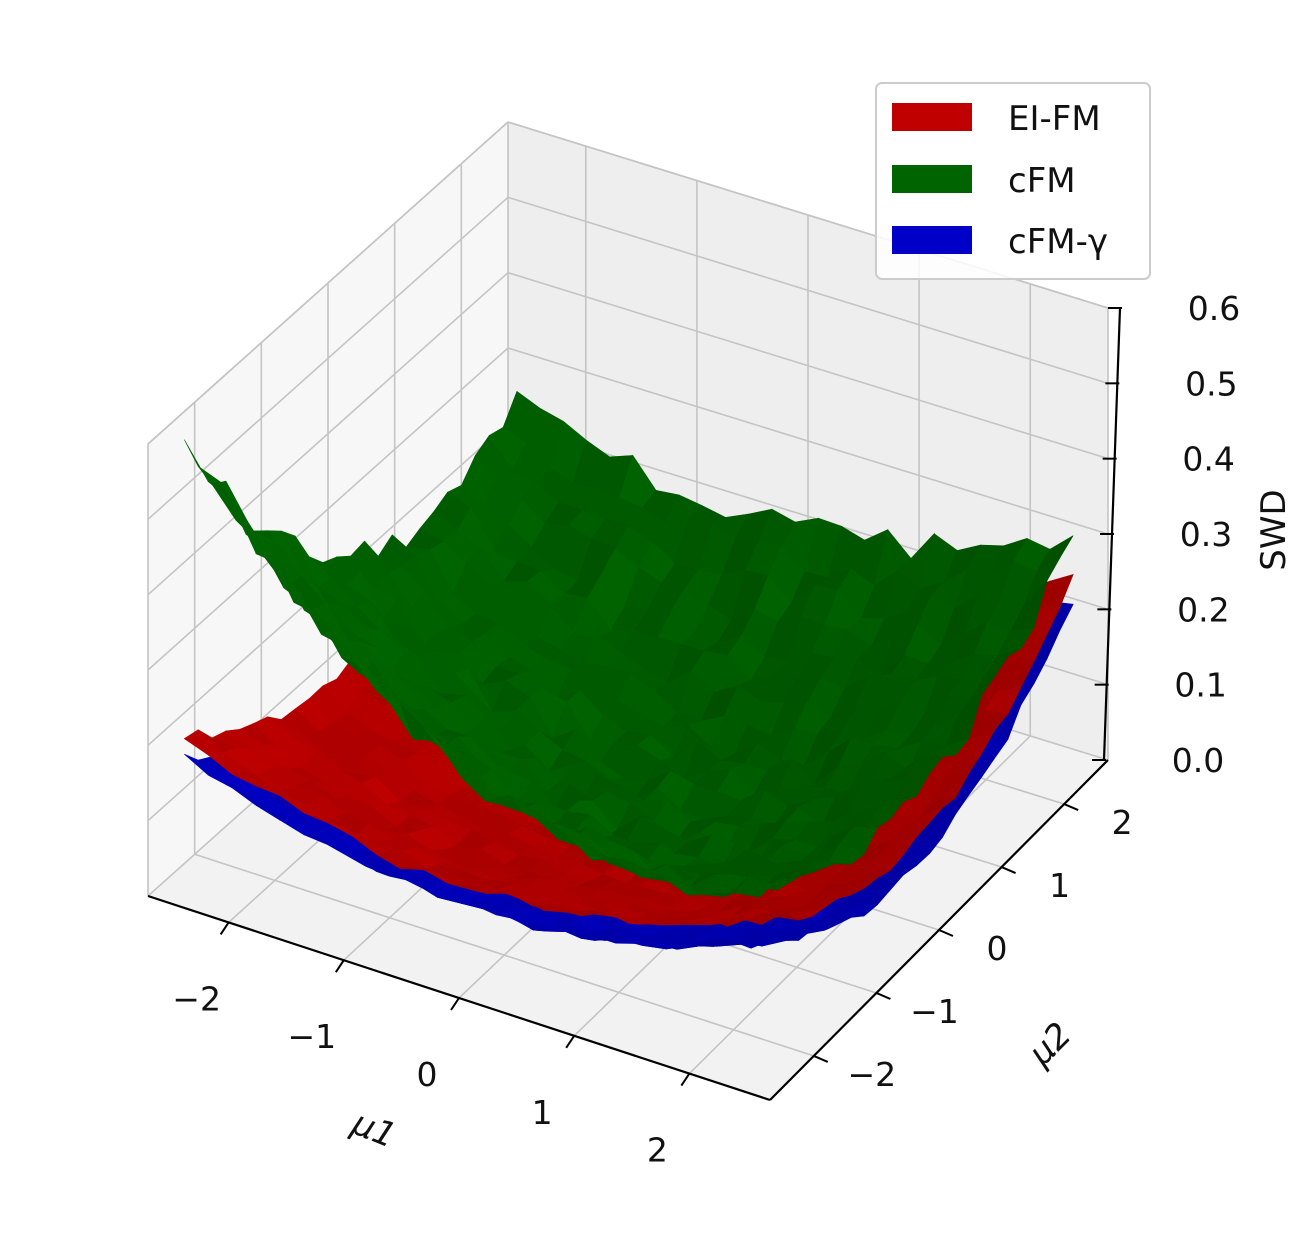 The width and height of the screenshot is (1296, 1241). Describe the element at coordinates (1122, 822) in the screenshot. I see `y-tick-label: 2` at that location.